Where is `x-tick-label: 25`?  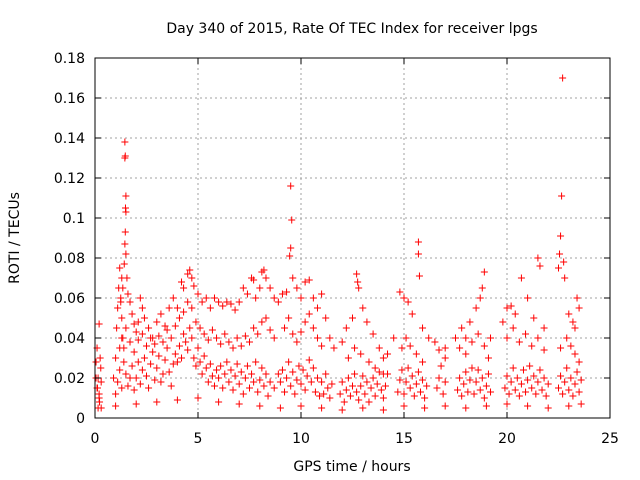
x-tick-label: 25 is located at coordinates (610, 439).